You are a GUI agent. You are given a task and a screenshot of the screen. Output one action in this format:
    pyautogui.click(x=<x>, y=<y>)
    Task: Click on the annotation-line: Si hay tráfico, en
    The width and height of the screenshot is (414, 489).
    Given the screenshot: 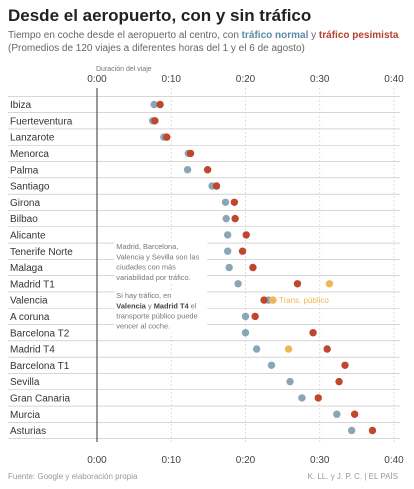 What is the action you would take?
    pyautogui.click(x=143, y=295)
    